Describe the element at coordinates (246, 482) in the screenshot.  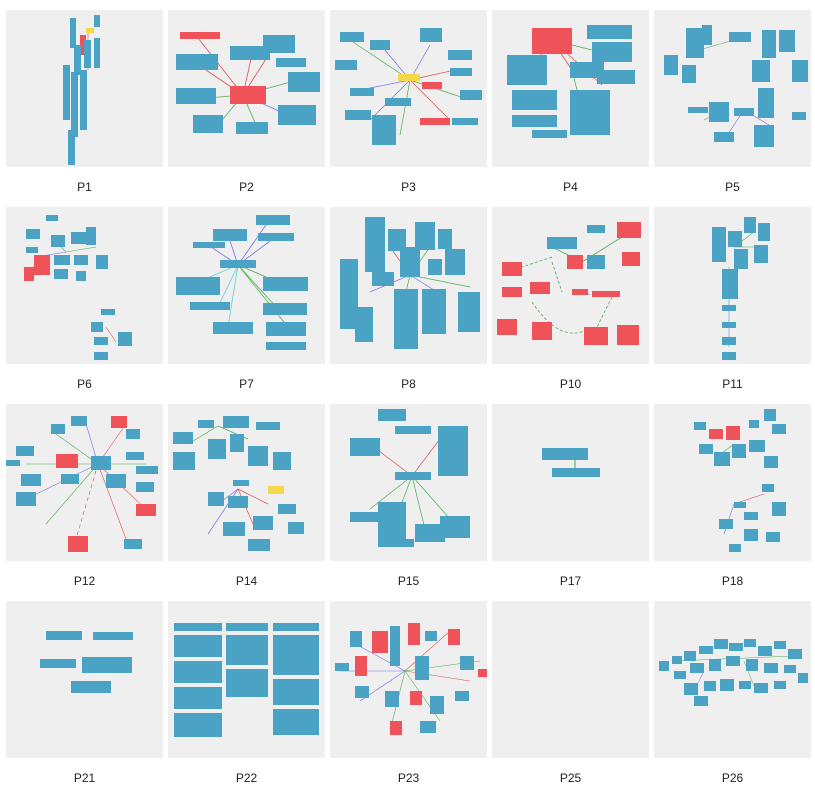
I see `thumbnail-p14` at that location.